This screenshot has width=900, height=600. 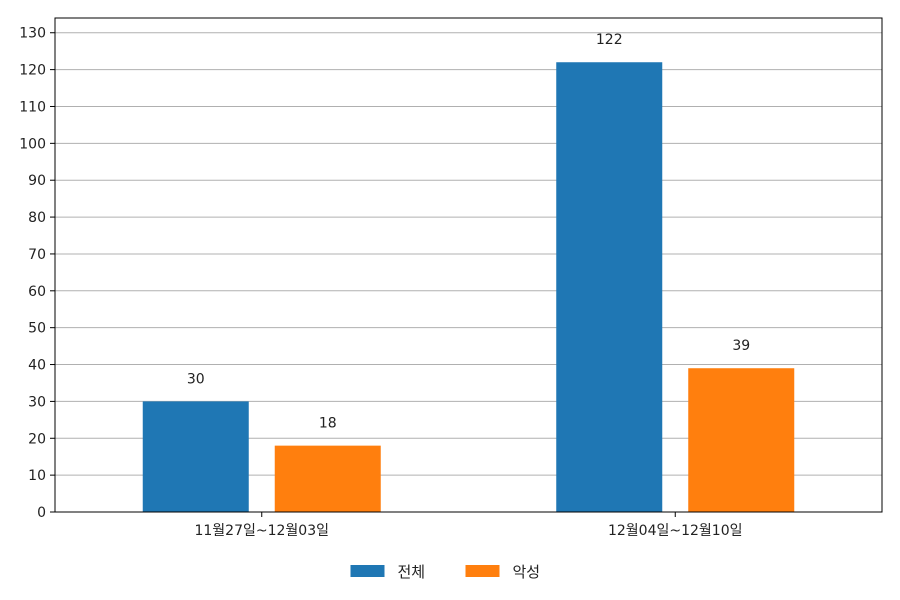 I want to click on y-tick-label: 80, so click(x=37, y=218).